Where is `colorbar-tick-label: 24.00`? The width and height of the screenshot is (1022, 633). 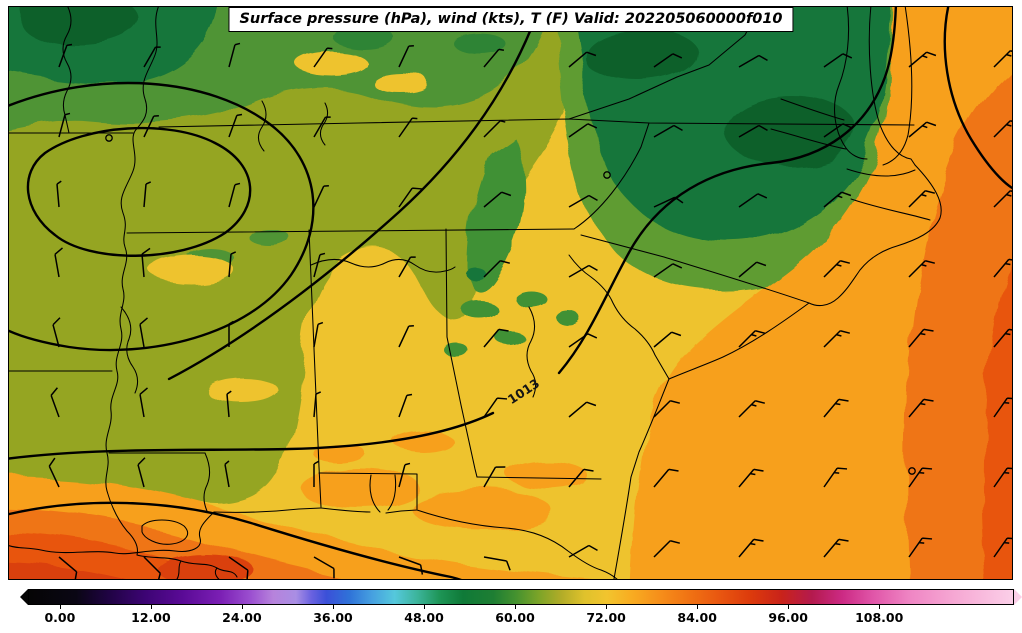 colorbar-tick-label: 24.00 is located at coordinates (242, 617).